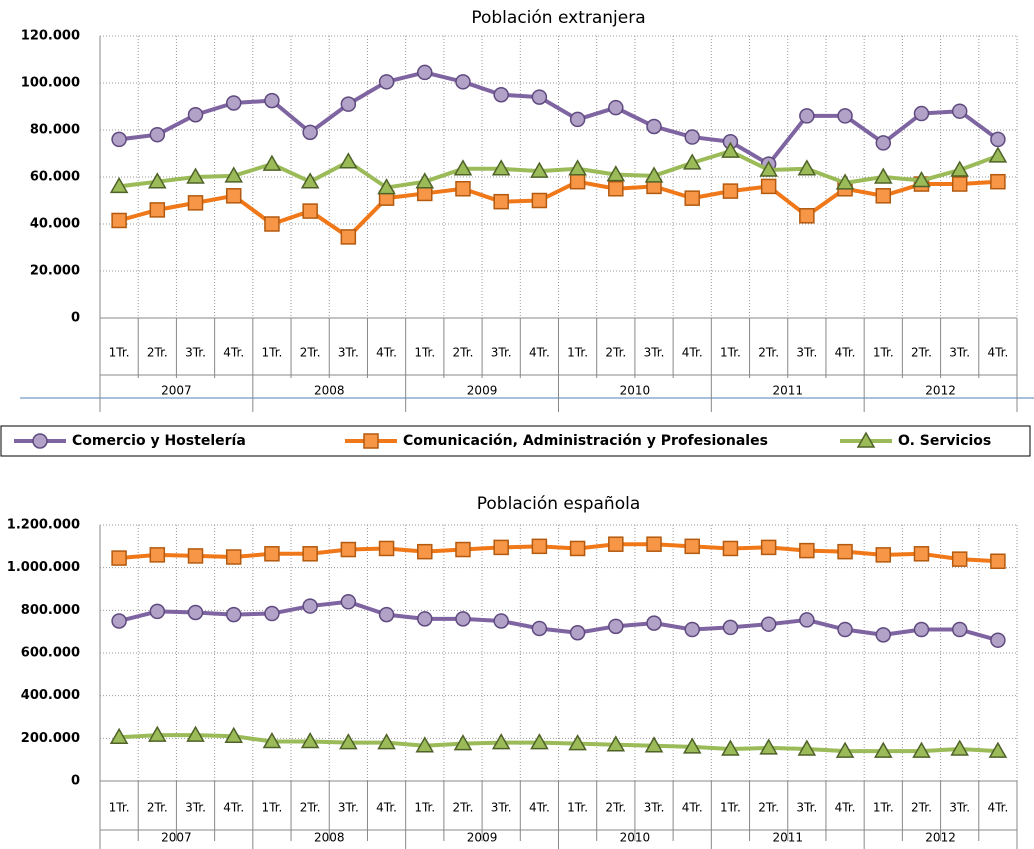  What do you see at coordinates (50, 36) in the screenshot?
I see `y-tick-label: 120.000` at bounding box center [50, 36].